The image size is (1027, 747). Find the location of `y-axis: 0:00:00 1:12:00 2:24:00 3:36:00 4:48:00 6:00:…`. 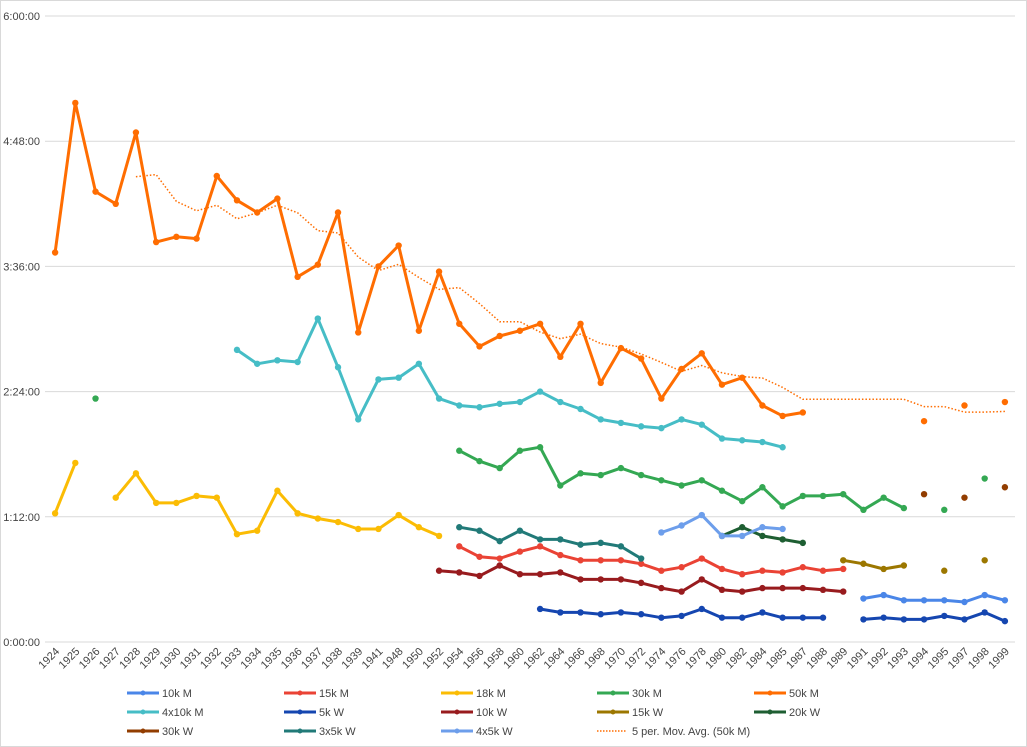

y-axis: 0:00:00 1:12:00 2:24:00 3:36:00 4:48:00 6:00:… is located at coordinates (21, 330).